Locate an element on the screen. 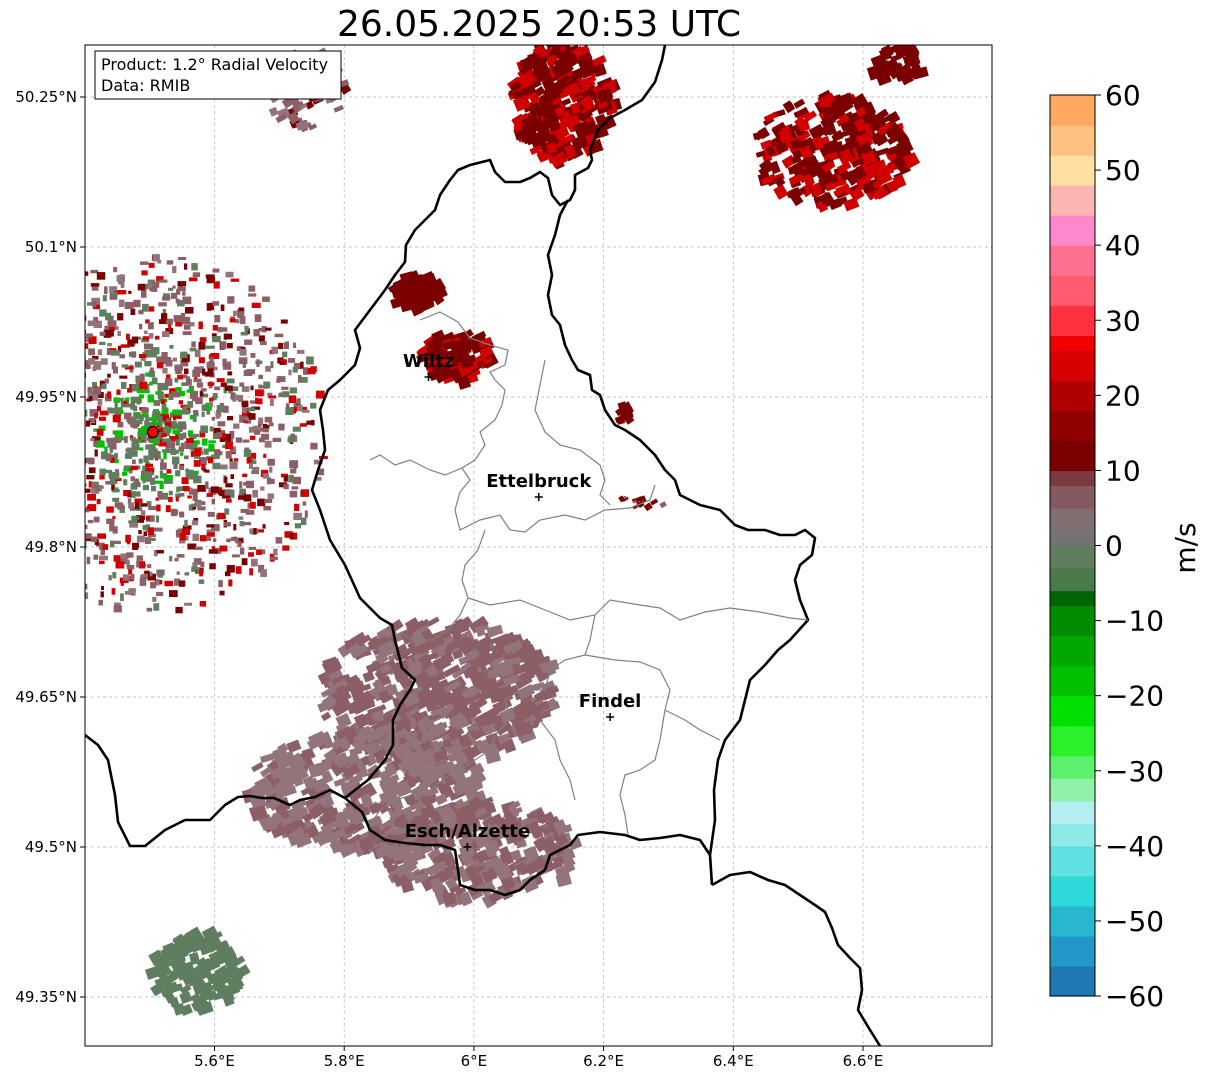  x-tick-label: 6°E is located at coordinates (474, 1061).